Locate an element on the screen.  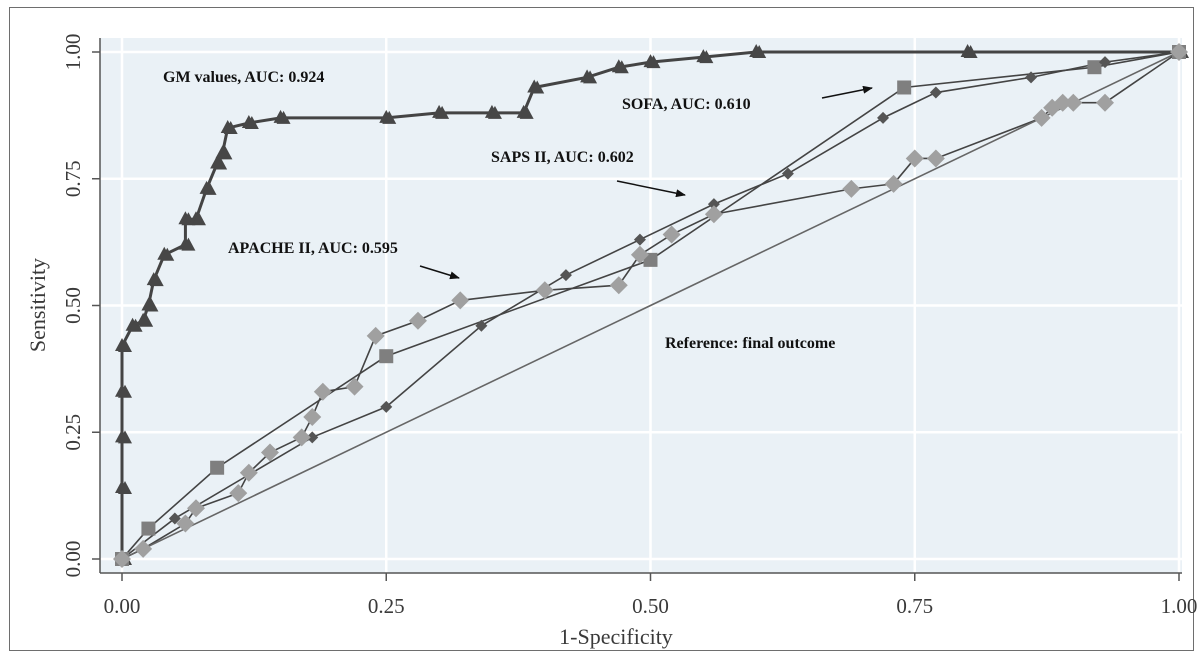
y-tick-label: 1.00 is located at coordinates (73, 52).